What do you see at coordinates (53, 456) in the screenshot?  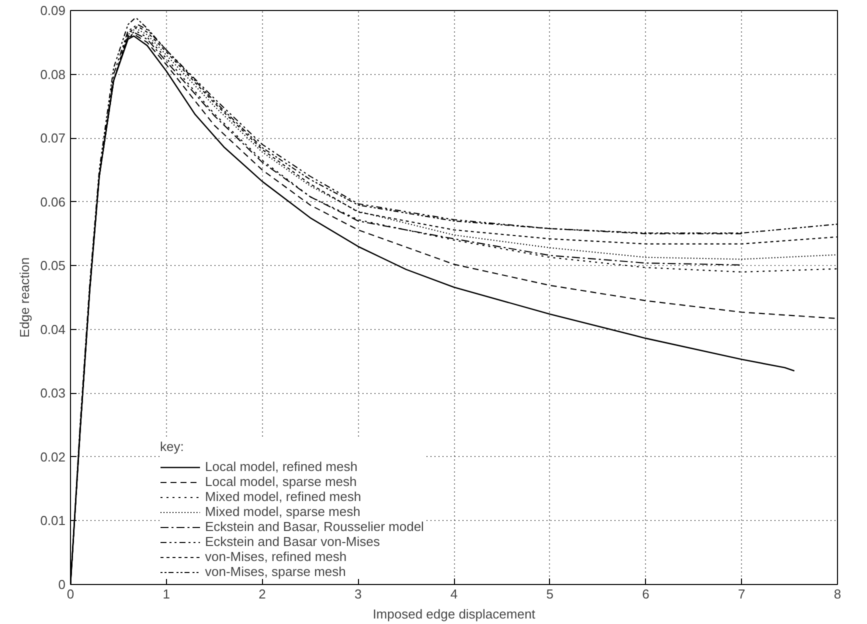 I see `y-tick-label: 0.02` at bounding box center [53, 456].